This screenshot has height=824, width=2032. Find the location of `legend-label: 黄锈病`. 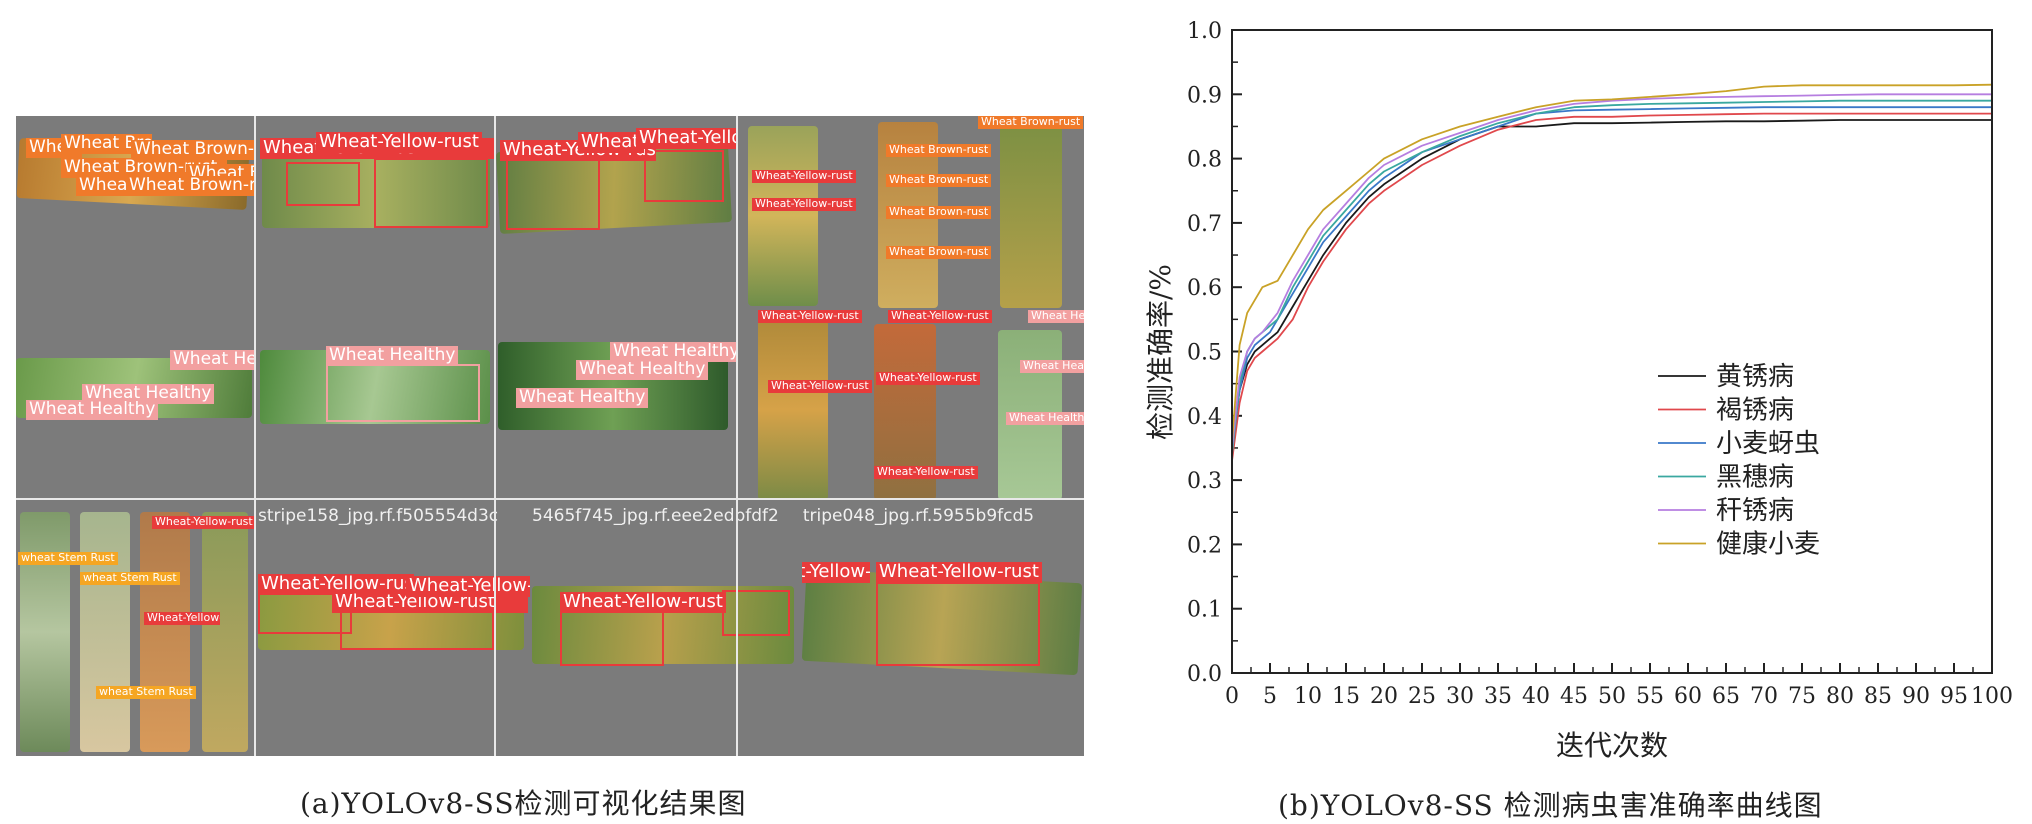

legend-label: 黄锈病 is located at coordinates (1755, 377).